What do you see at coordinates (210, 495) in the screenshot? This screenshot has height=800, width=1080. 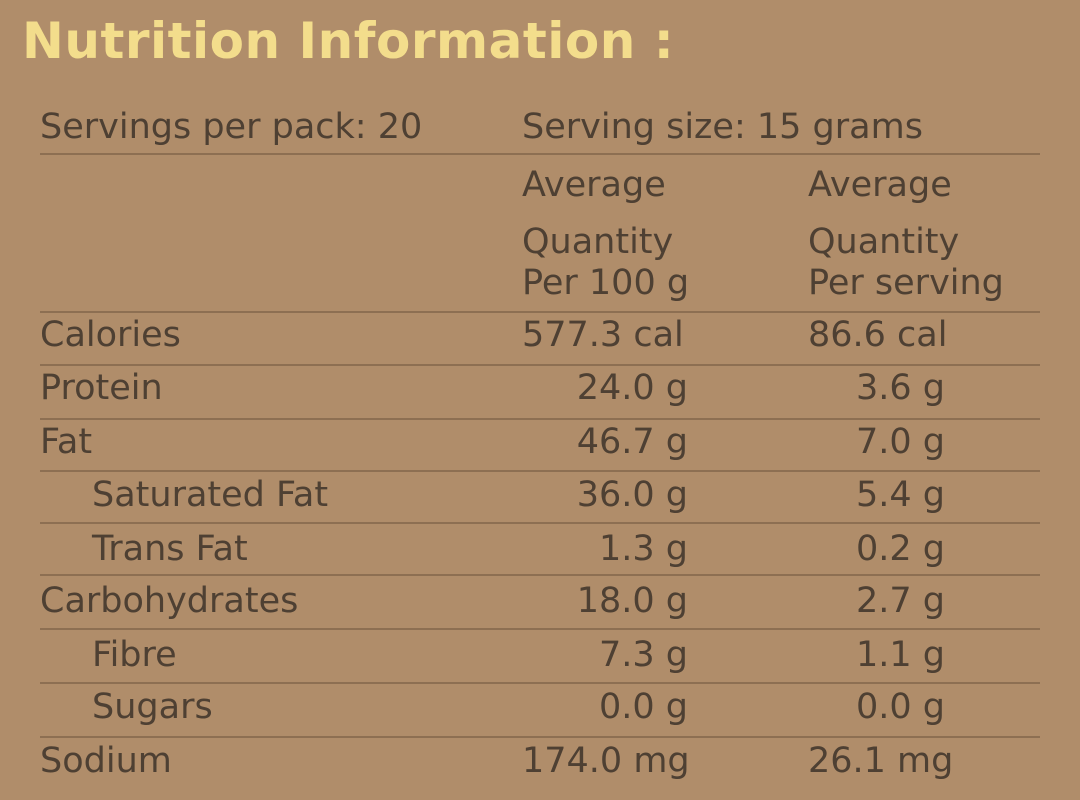 I see `row-label-saturated-fat: Saturated Fat` at bounding box center [210, 495].